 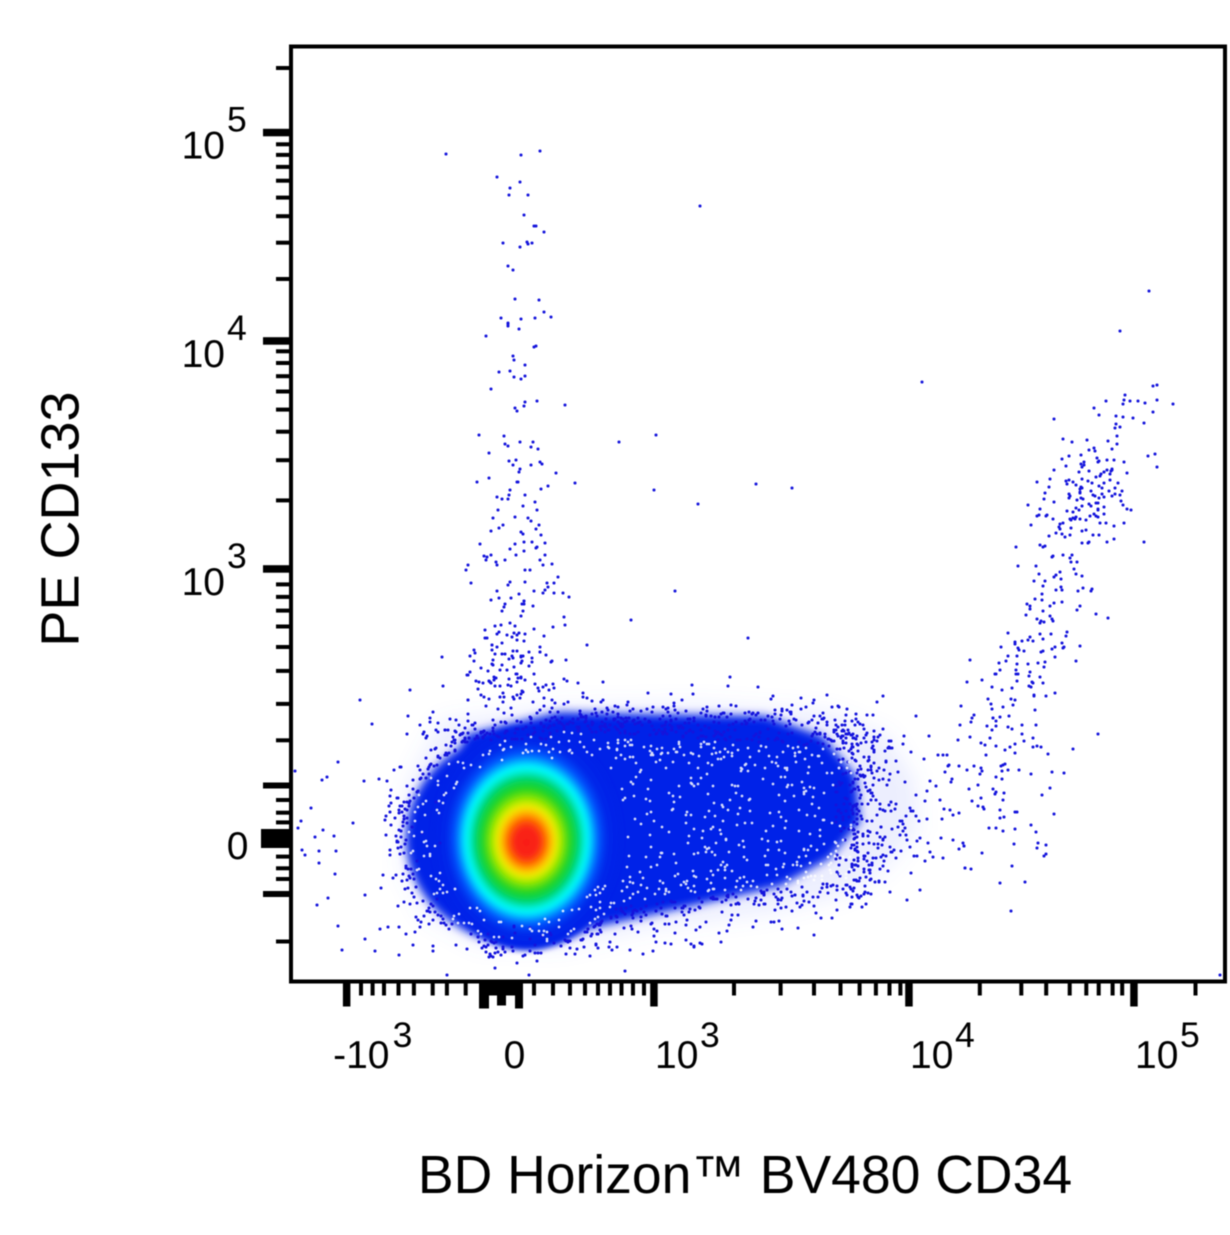 I want to click on svg-text: BD Horizon™ BV480 CD34, so click(x=745, y=1175).